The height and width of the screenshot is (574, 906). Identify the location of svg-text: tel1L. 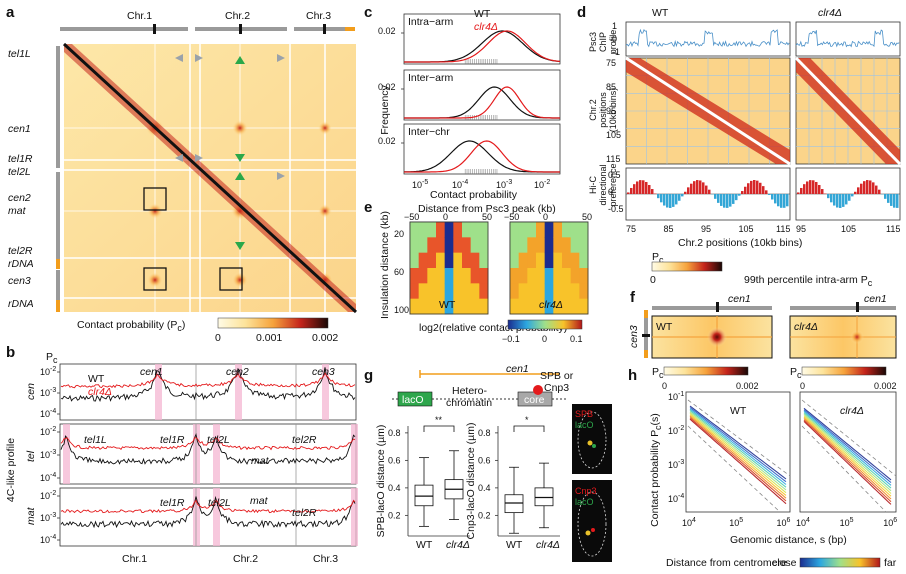
(19, 54).